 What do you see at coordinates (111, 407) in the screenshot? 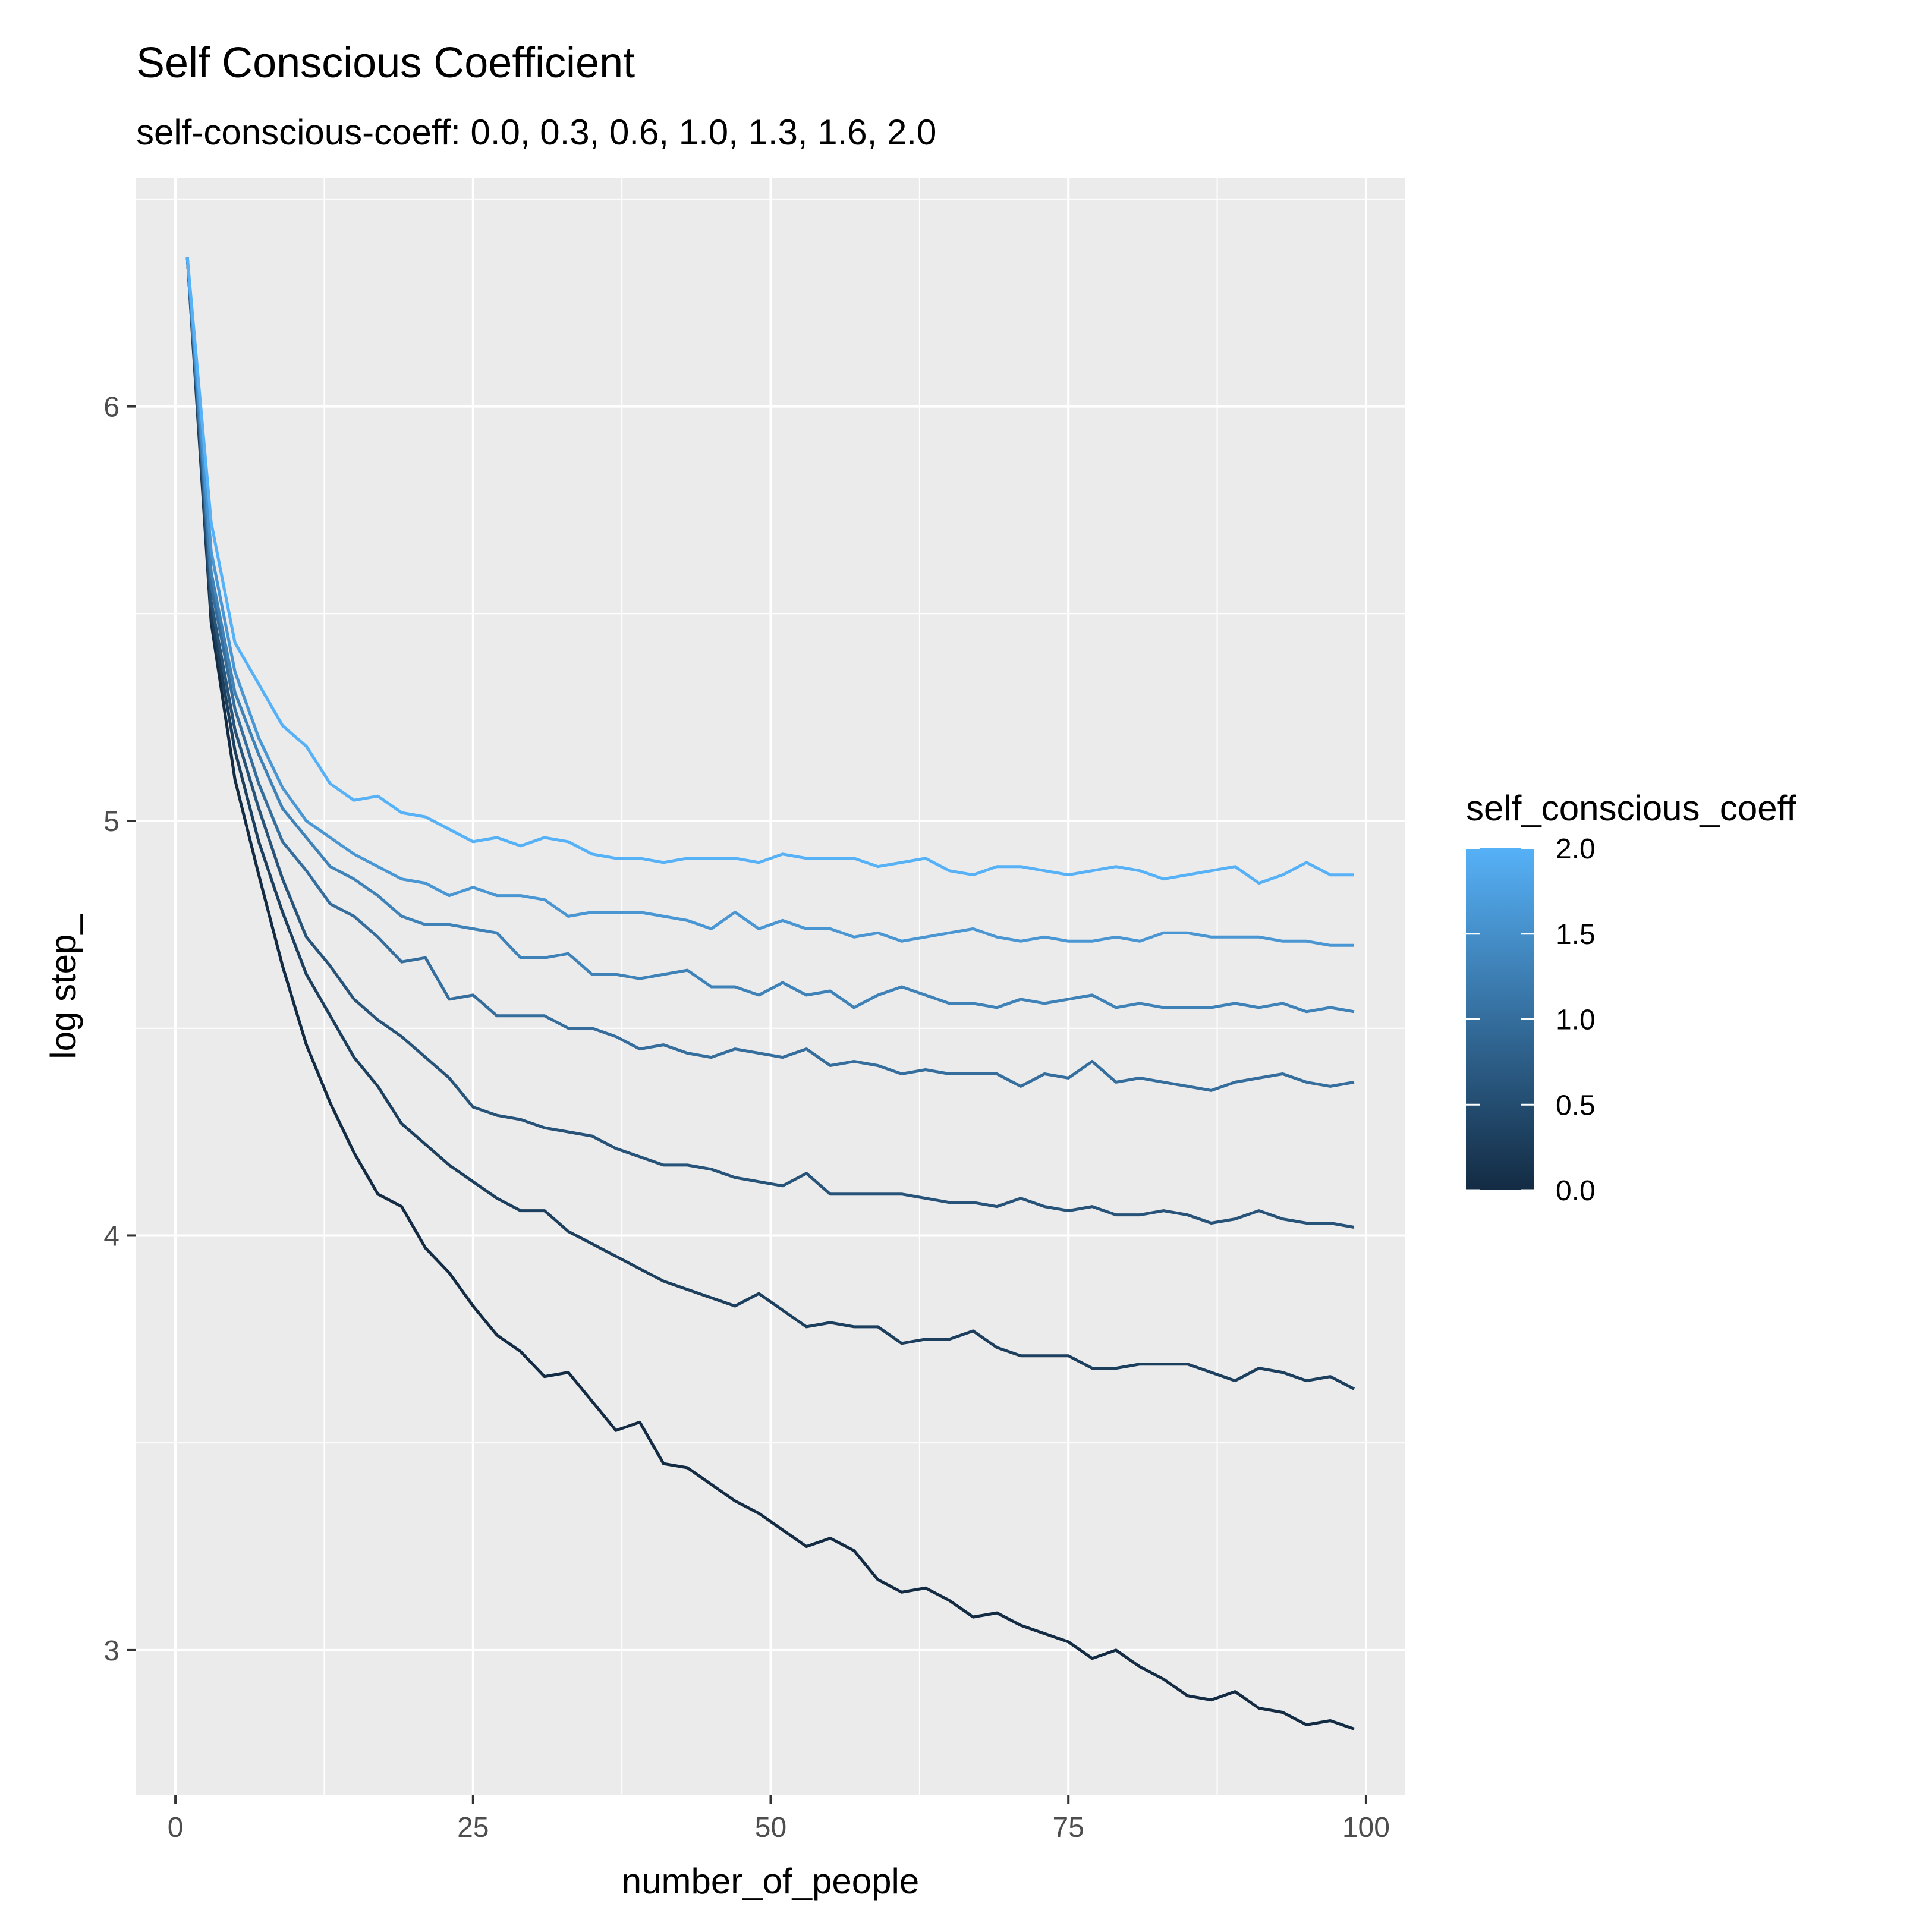
I see `y-tick-label: 6` at bounding box center [111, 407].